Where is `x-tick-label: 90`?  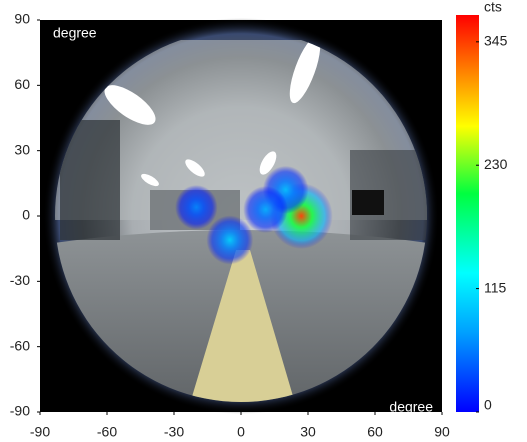 x-tick-label: 90 is located at coordinates (442, 432).